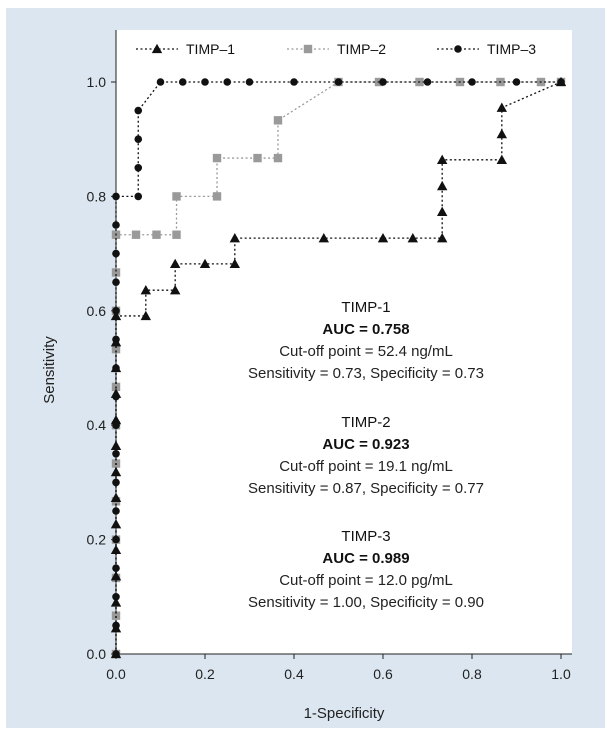  I want to click on annotation-auc: AUC = 0.758, so click(365, 329).